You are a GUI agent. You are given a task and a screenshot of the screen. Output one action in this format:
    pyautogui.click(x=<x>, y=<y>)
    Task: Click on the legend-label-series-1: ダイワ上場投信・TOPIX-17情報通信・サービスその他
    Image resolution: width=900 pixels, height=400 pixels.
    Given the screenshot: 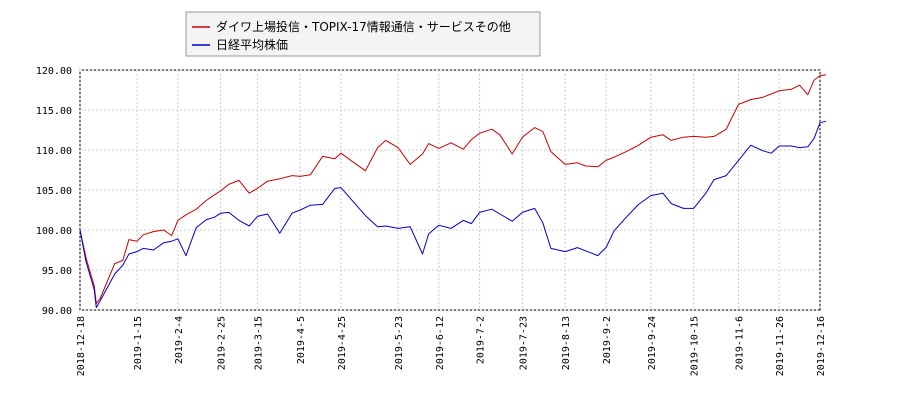 What is the action you would take?
    pyautogui.click(x=363, y=26)
    